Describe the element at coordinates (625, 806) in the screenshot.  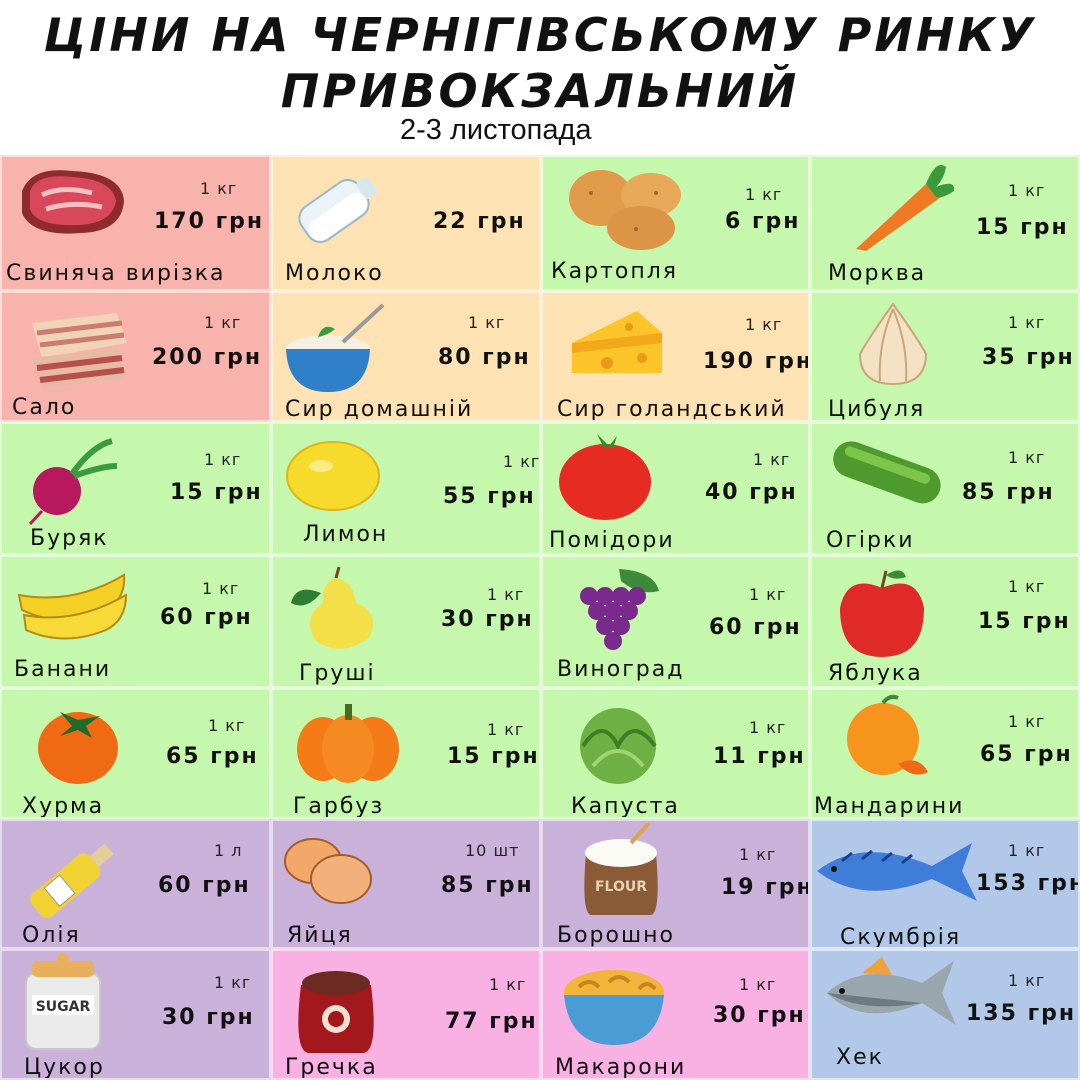
I see `item-name: Капуста` at that location.